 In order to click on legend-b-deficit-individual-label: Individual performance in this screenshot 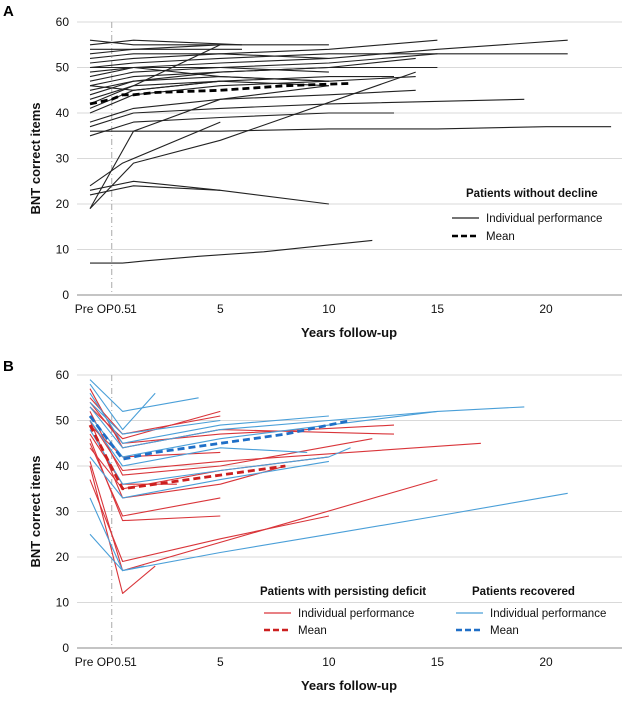, I will do `click(356, 614)`.